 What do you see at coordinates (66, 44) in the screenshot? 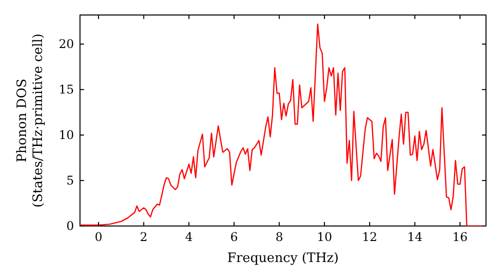
I see `y-tick-label: 20` at bounding box center [66, 44].